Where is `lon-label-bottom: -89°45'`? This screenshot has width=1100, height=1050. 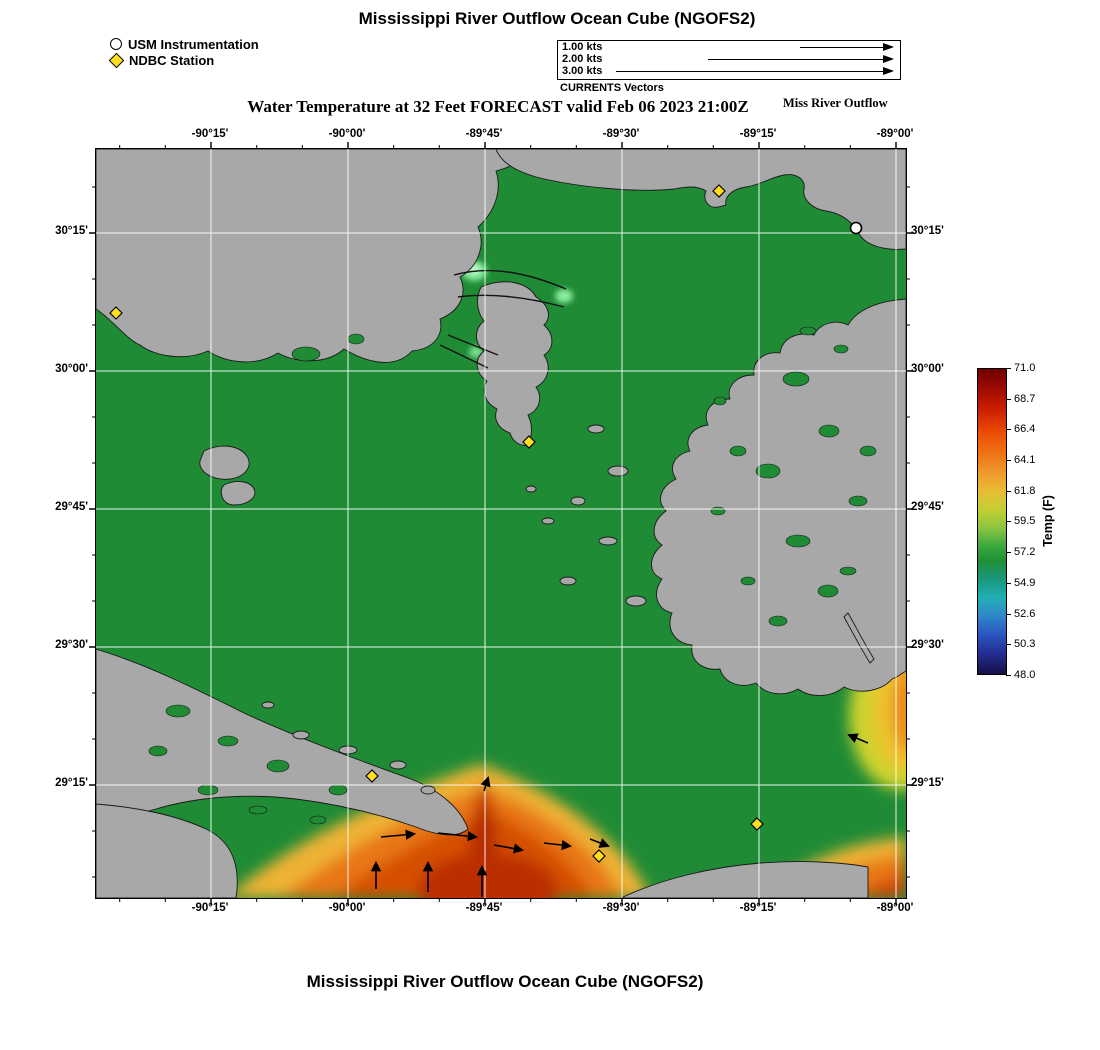 lon-label-bottom: -89°45' is located at coordinates (484, 908).